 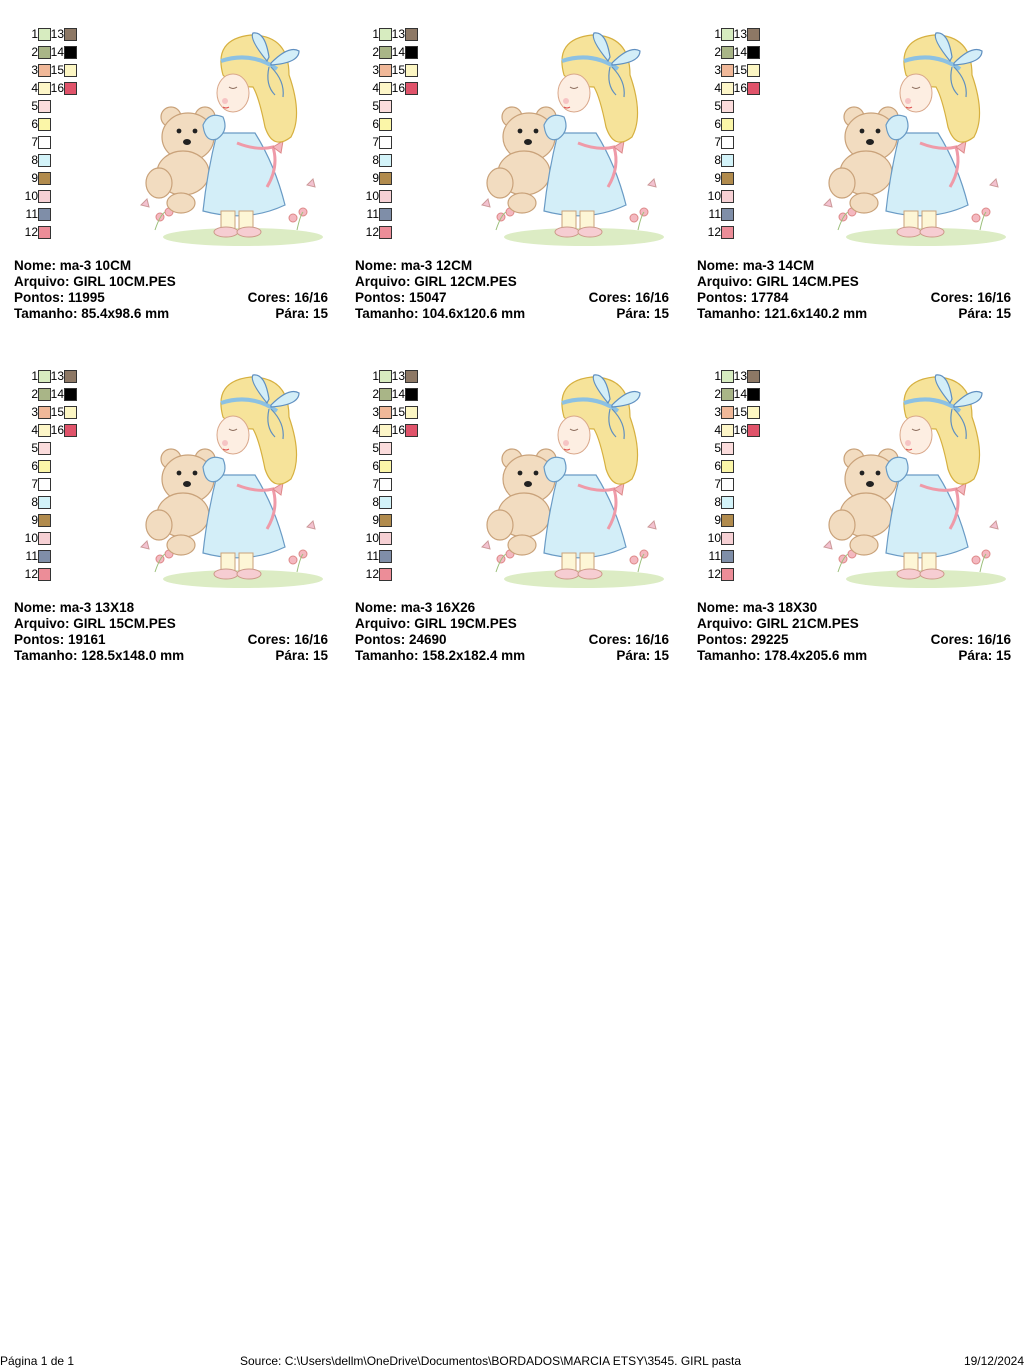 What do you see at coordinates (35, 214) in the screenshot?
I see `color-swatch-11: 11` at bounding box center [35, 214].